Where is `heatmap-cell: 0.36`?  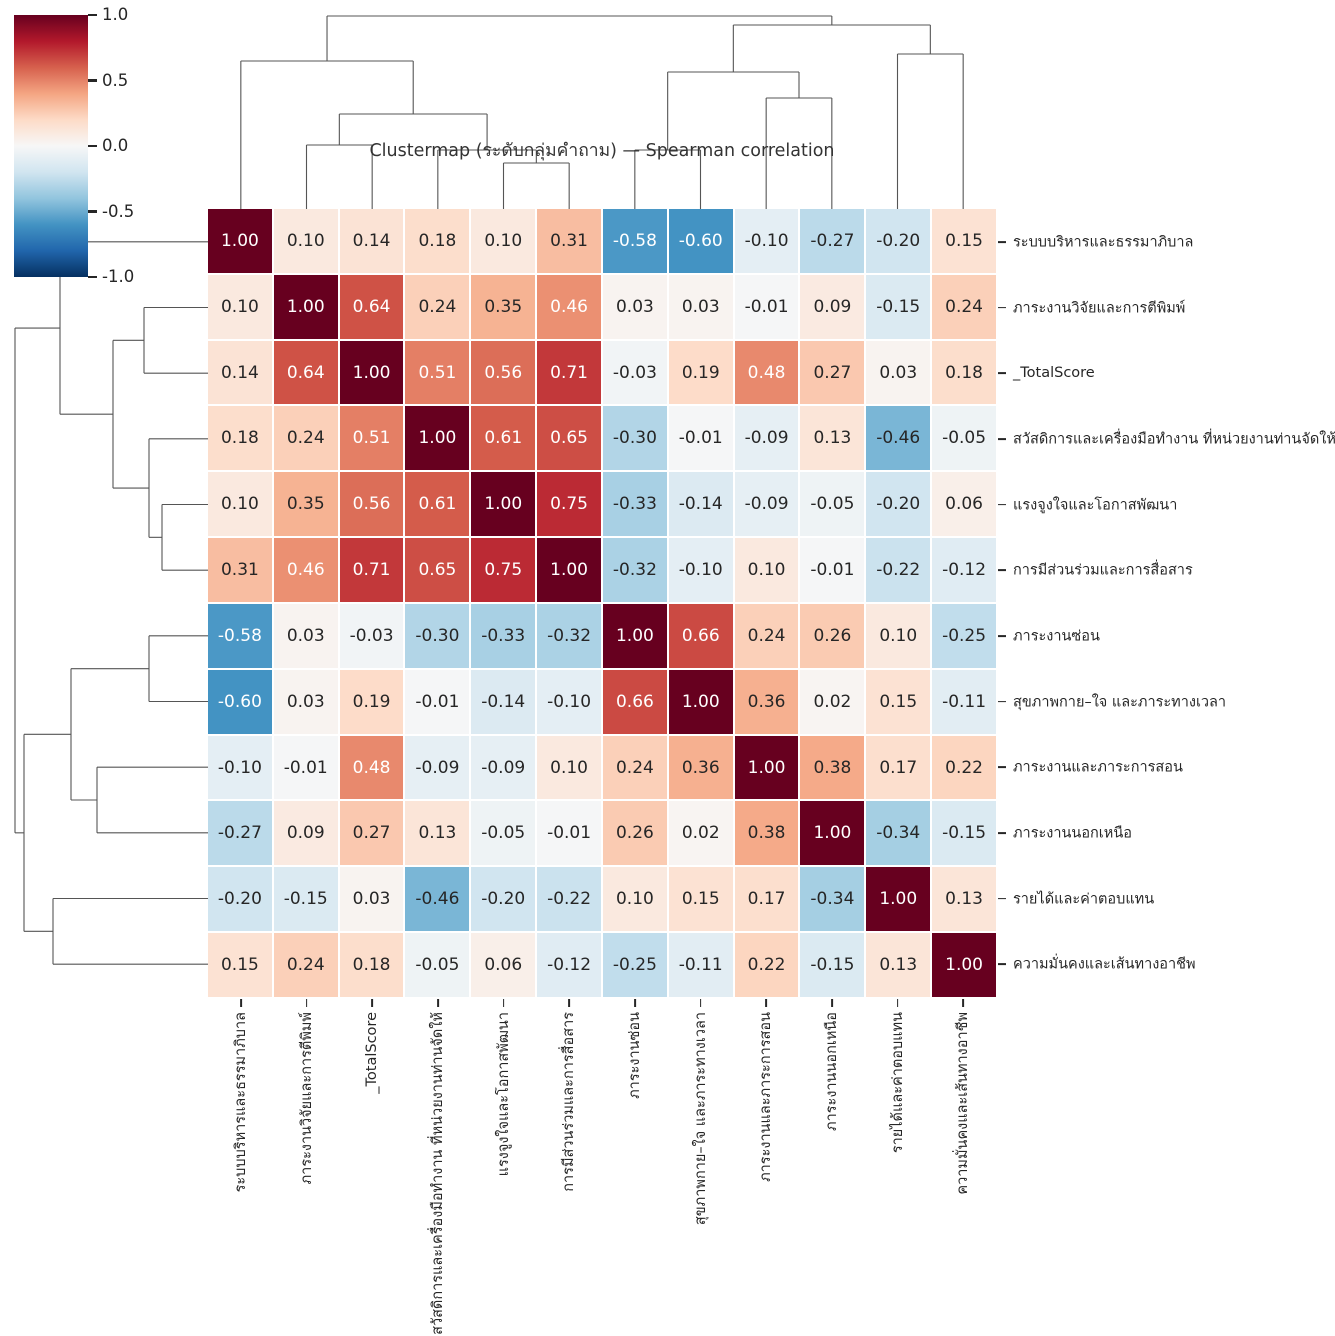
heatmap-cell: 0.36 is located at coordinates (766, 701).